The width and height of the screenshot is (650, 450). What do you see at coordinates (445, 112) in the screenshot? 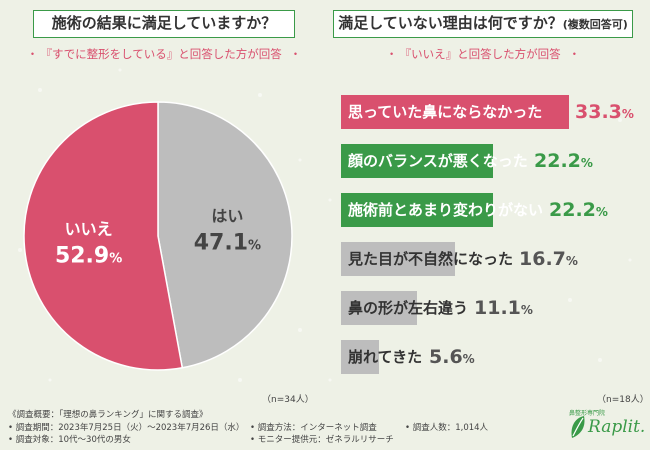
I see `bar-label-1: 思っていた鼻にならなかった` at bounding box center [445, 112].